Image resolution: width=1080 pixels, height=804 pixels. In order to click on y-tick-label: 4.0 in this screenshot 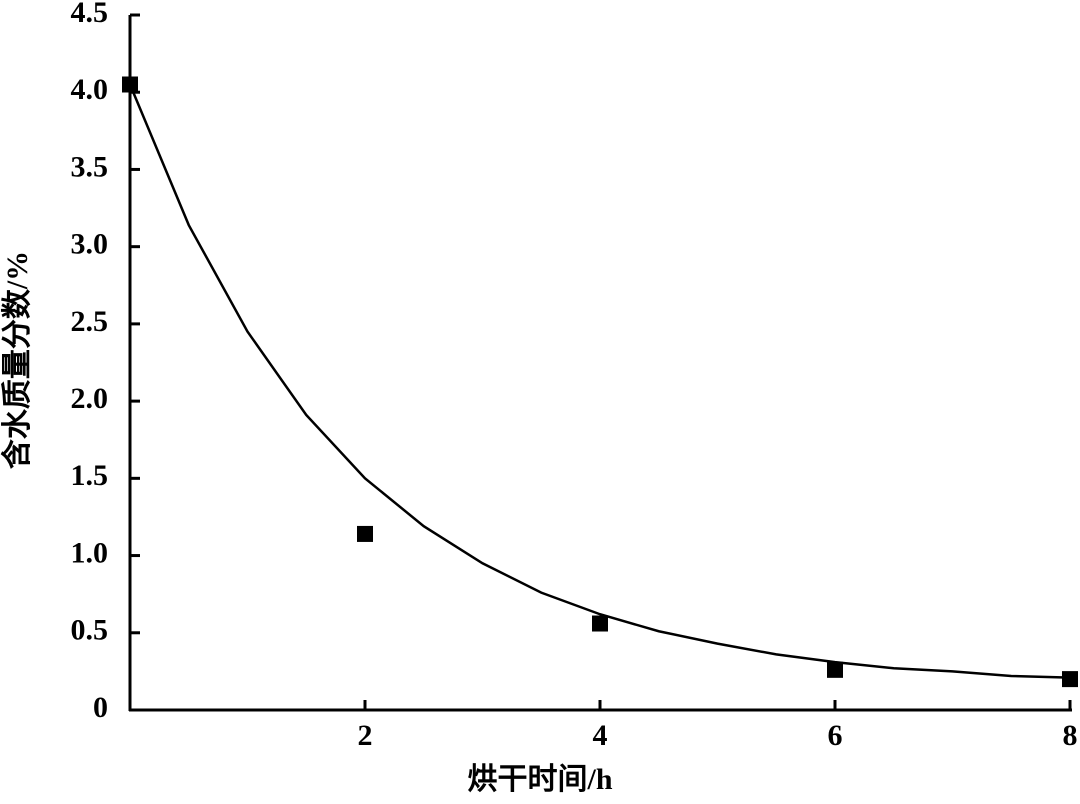, I will do `click(90, 89)`.